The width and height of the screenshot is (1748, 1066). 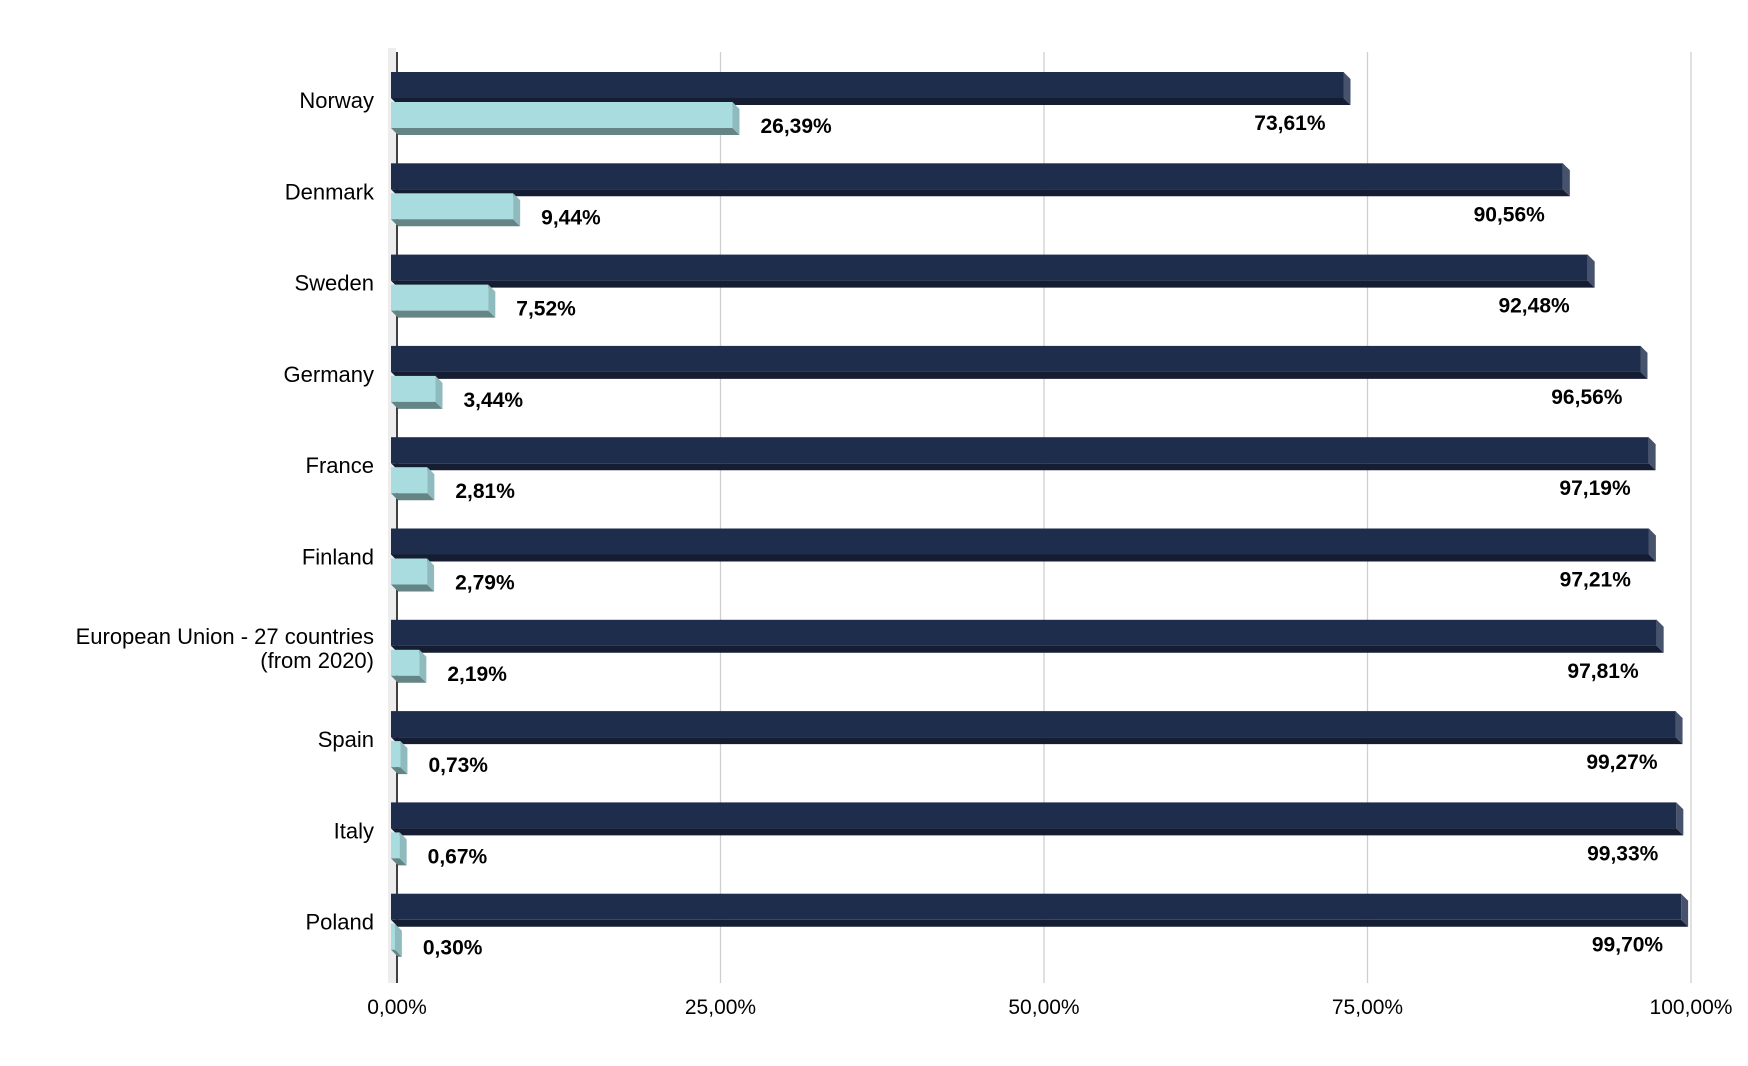 I want to click on data-label: 90,56%, so click(x=1510, y=214).